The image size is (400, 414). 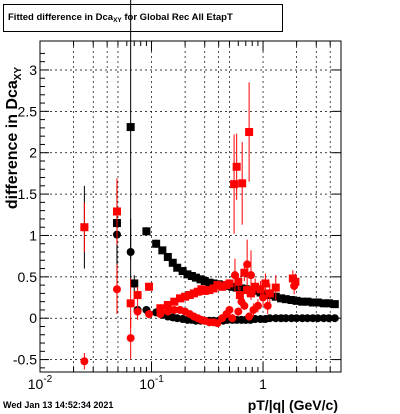 I want to click on y-axis-label: difference in DcaXY, so click(x=14, y=138).